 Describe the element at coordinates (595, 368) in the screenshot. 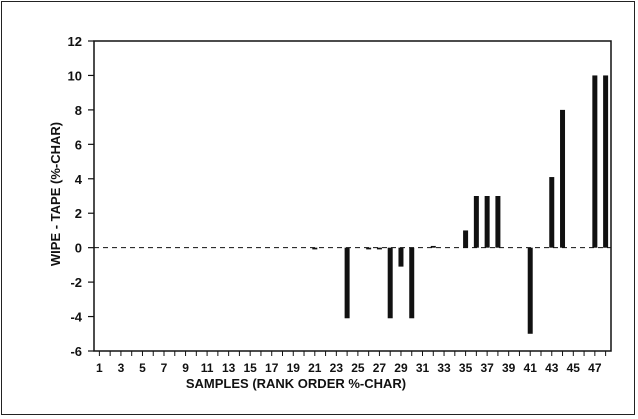

I see `x-tick-label: 47` at that location.